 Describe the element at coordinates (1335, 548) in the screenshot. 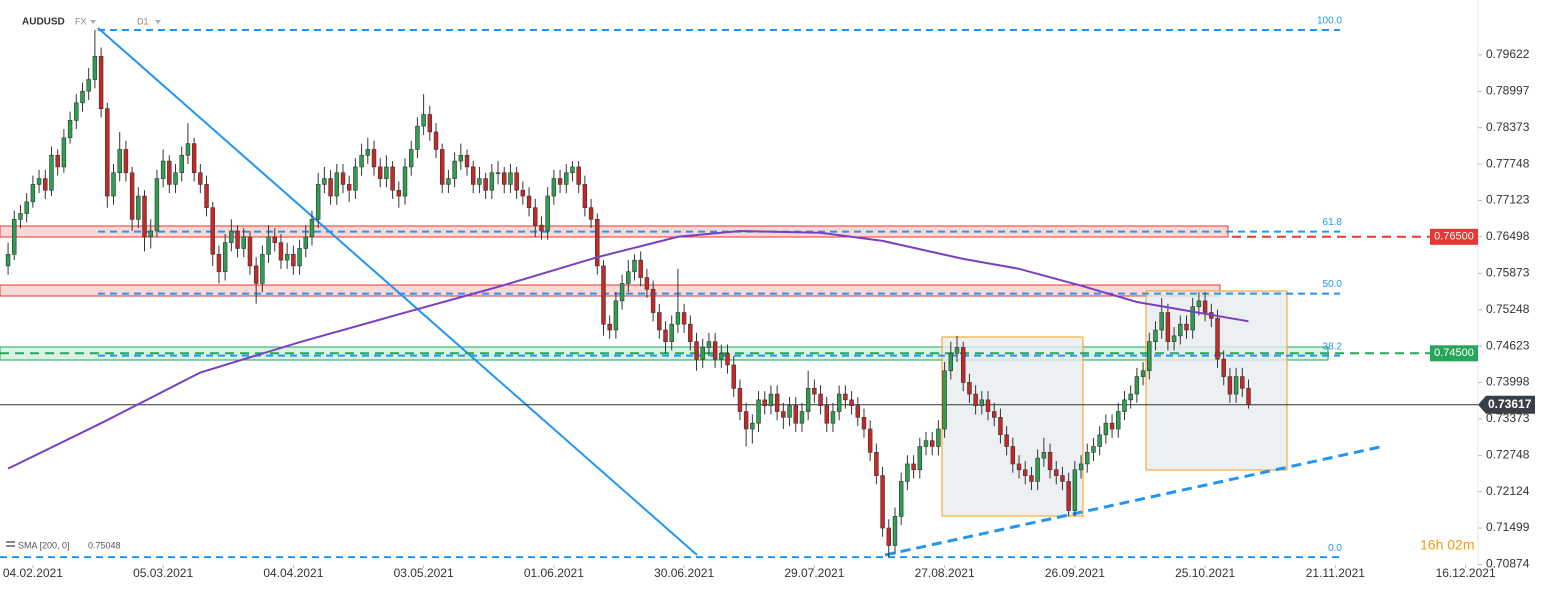

I see `fib-label: 0.0` at that location.